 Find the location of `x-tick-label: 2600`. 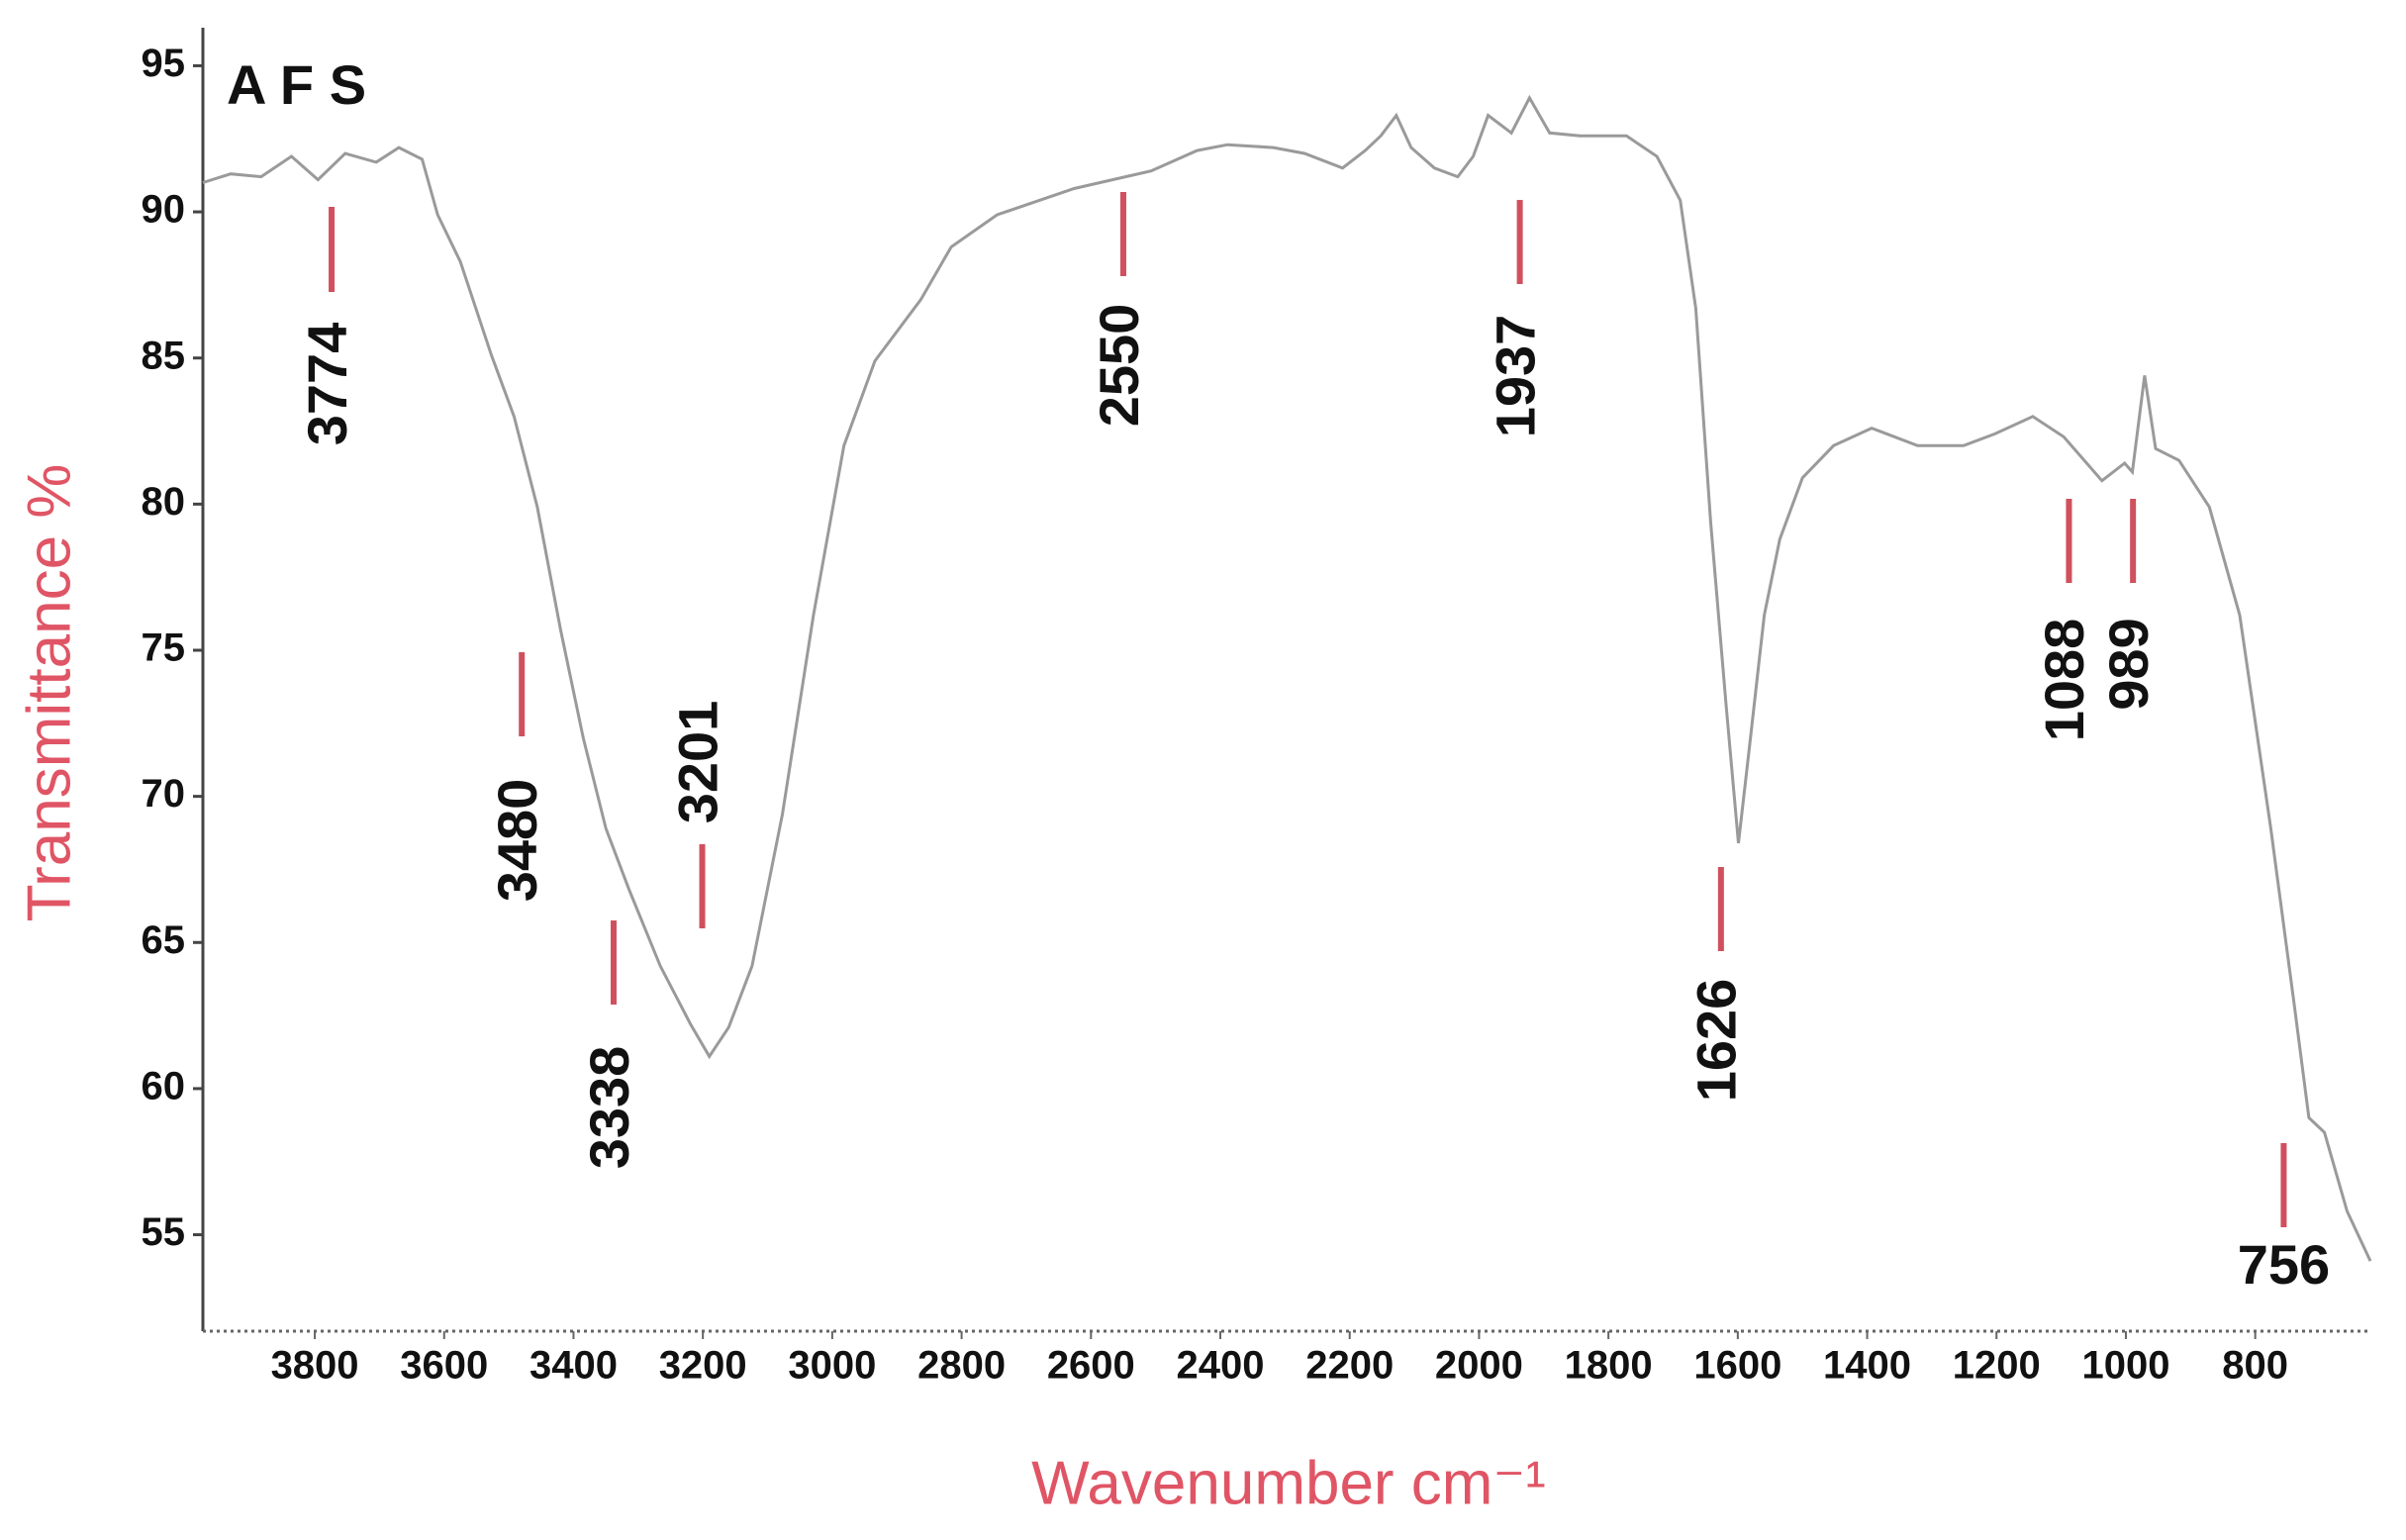

x-tick-label: 2600 is located at coordinates (1091, 1366).